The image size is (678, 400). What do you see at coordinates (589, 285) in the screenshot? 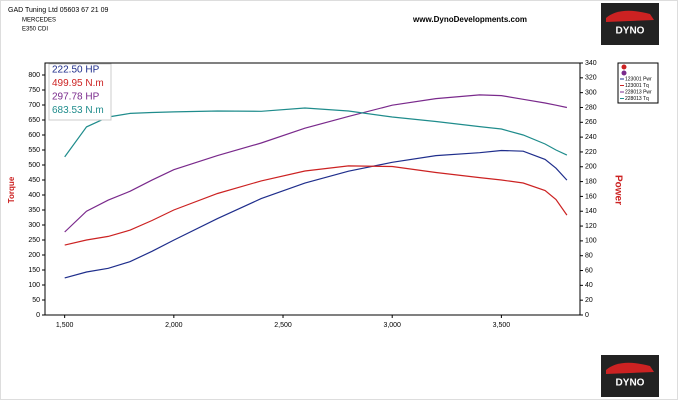
I see `y2-tick-label: 40` at bounding box center [589, 285].